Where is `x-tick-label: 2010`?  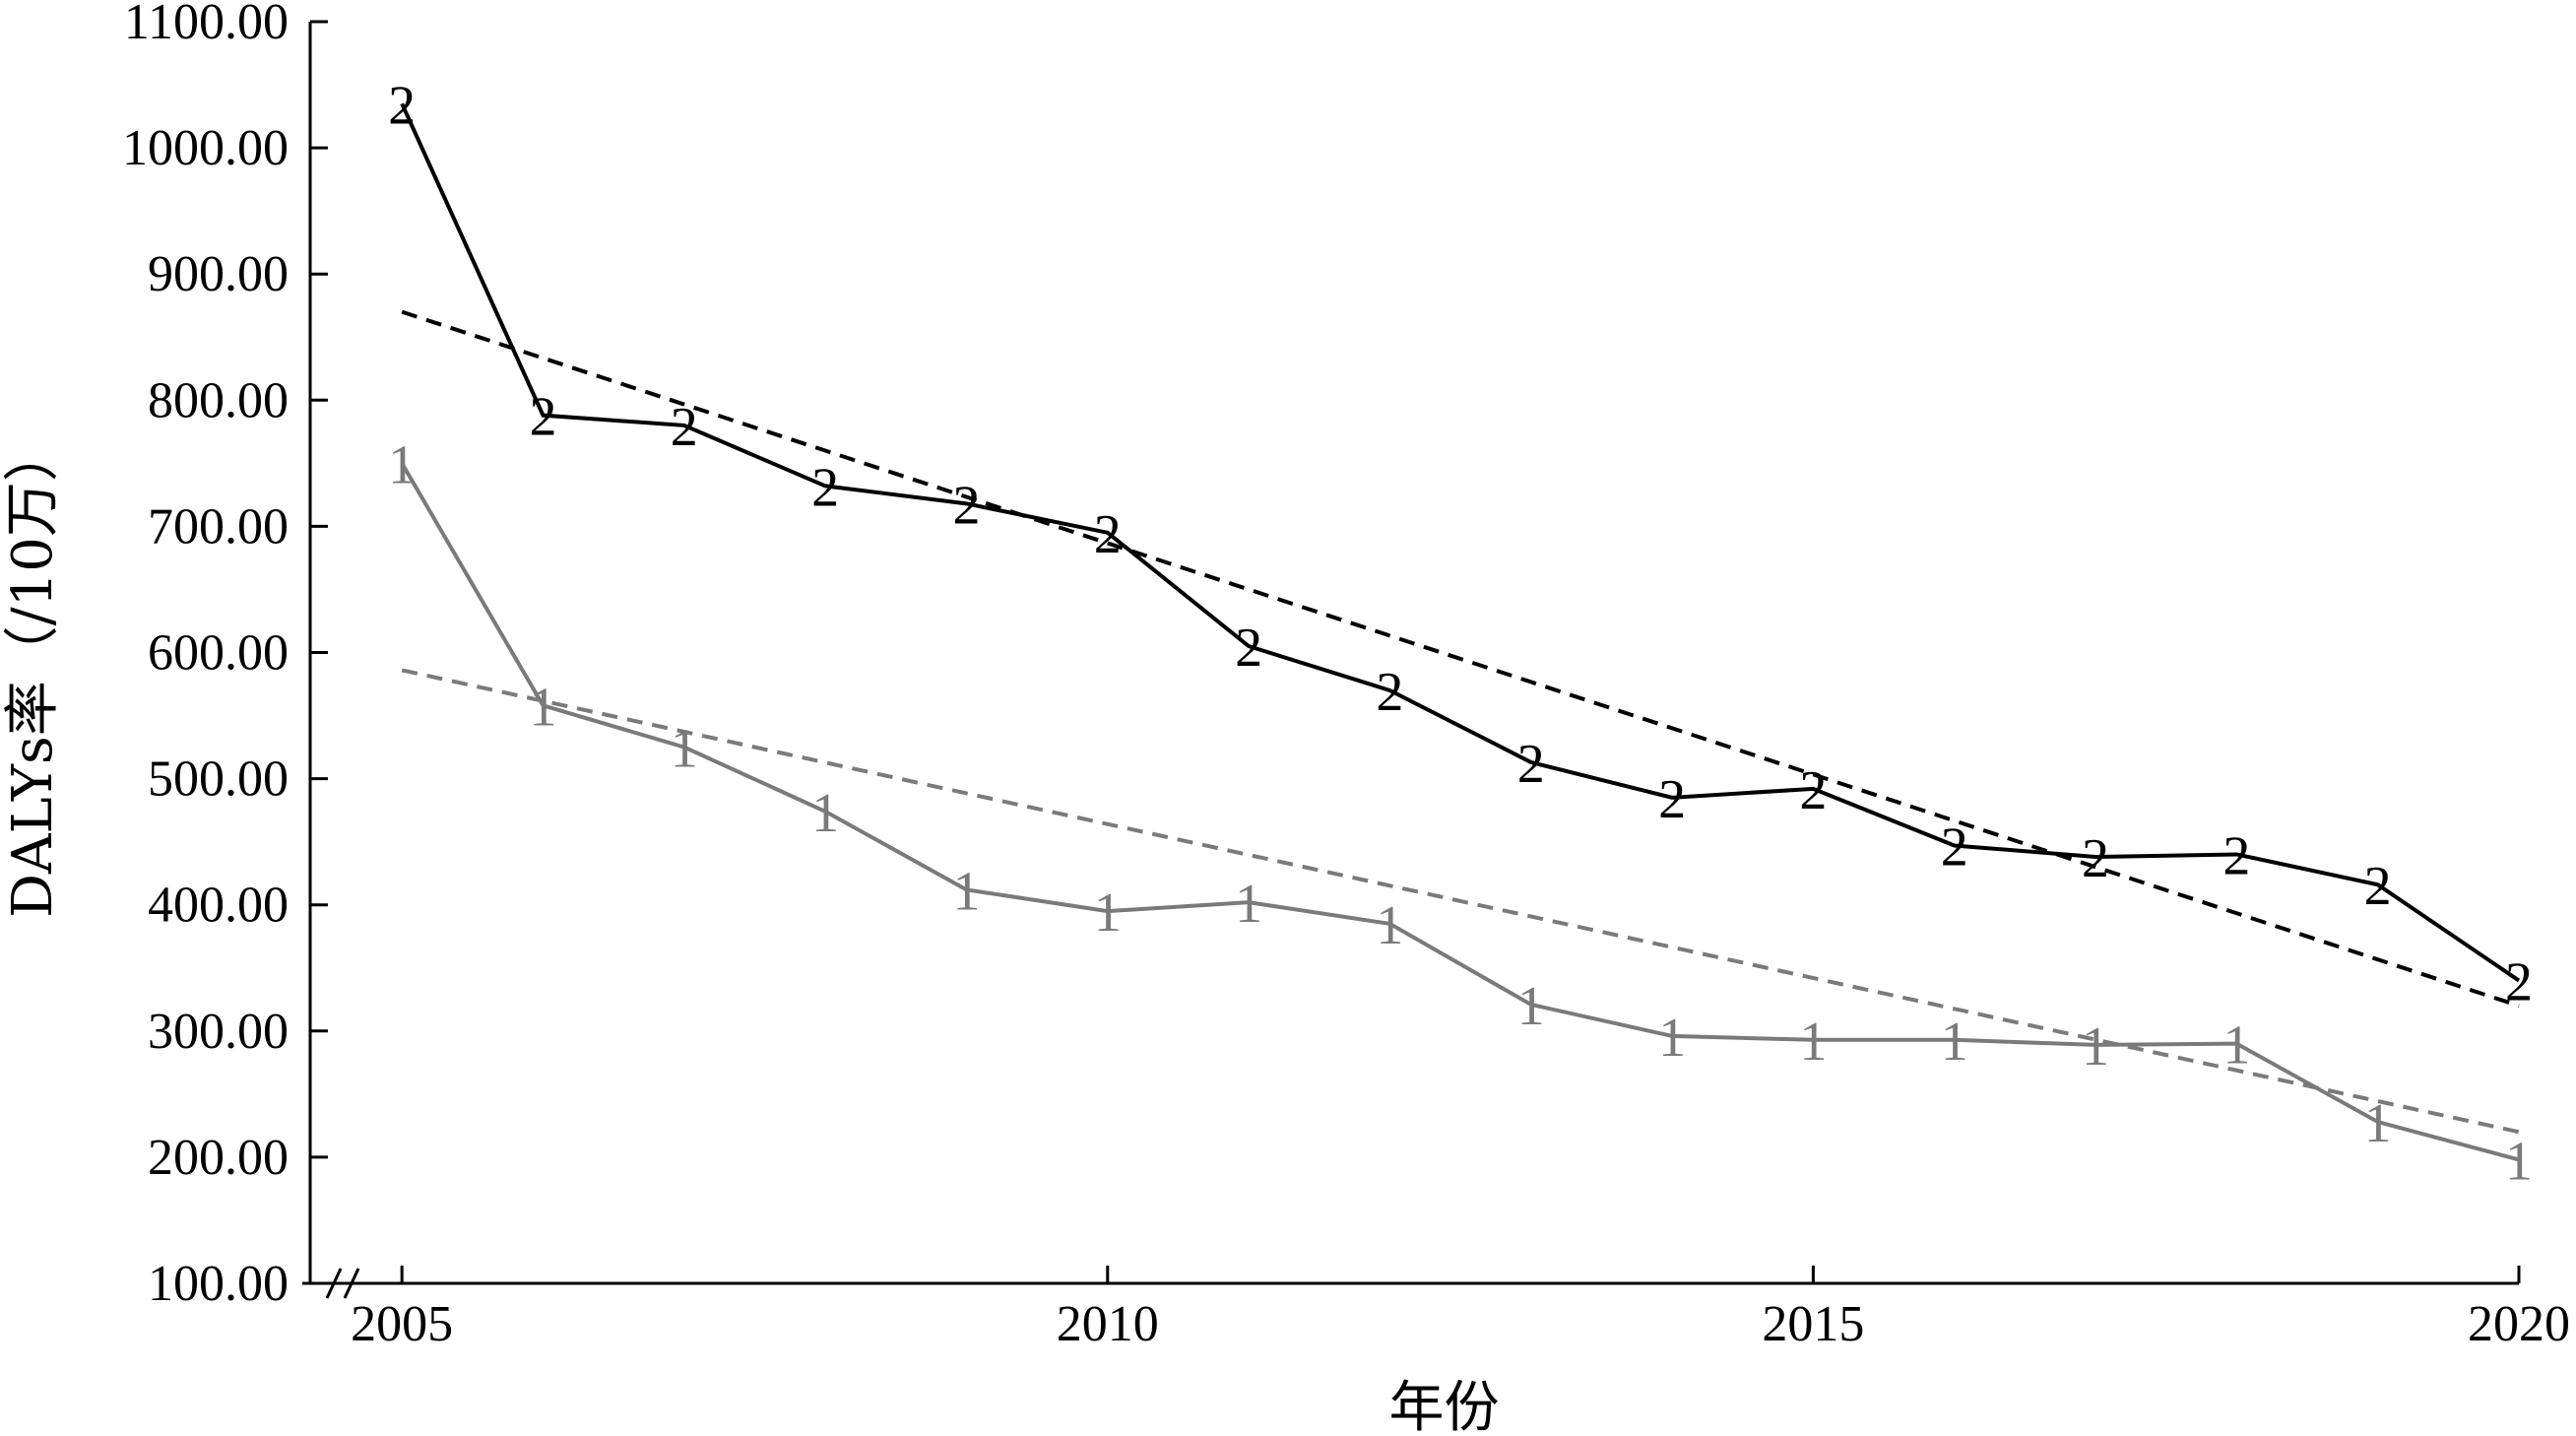 x-tick-label: 2010 is located at coordinates (1108, 1324).